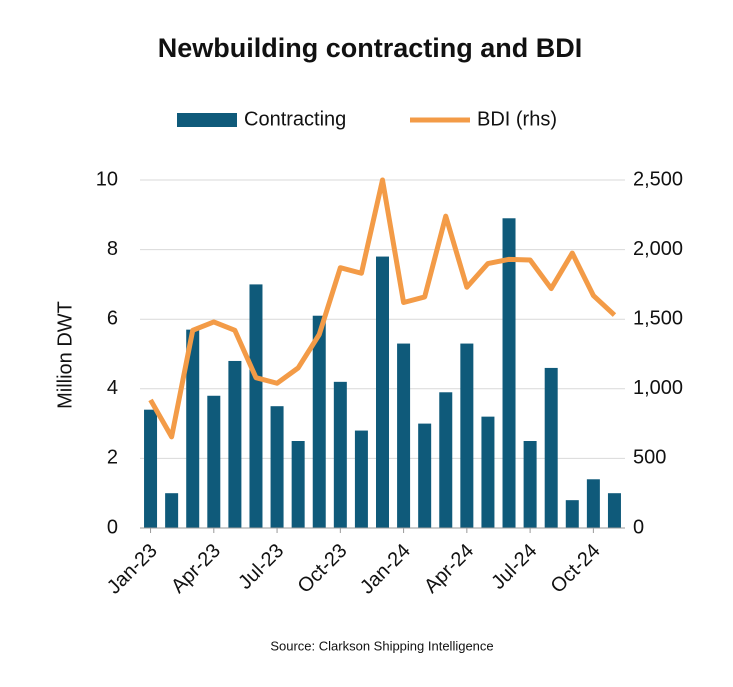 This screenshot has width=733, height=687. What do you see at coordinates (658, 388) in the screenshot?
I see `y2-tick-label: 1,000` at bounding box center [658, 388].